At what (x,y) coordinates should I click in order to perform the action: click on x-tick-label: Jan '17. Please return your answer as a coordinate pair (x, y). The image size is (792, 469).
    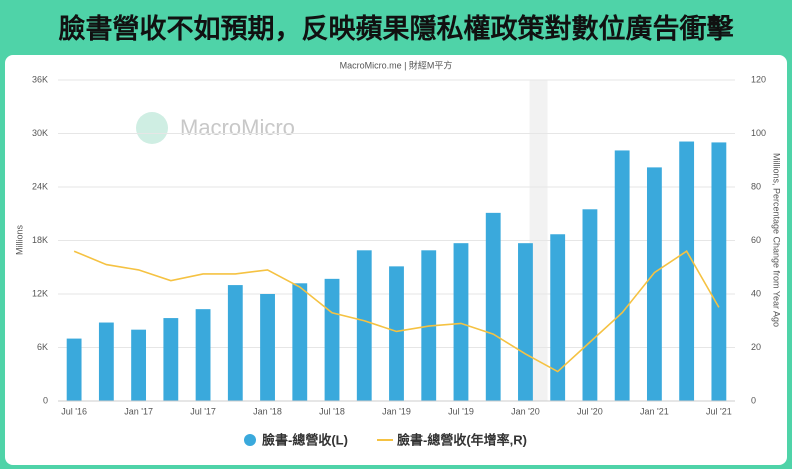
    Looking at the image, I should click on (138, 411).